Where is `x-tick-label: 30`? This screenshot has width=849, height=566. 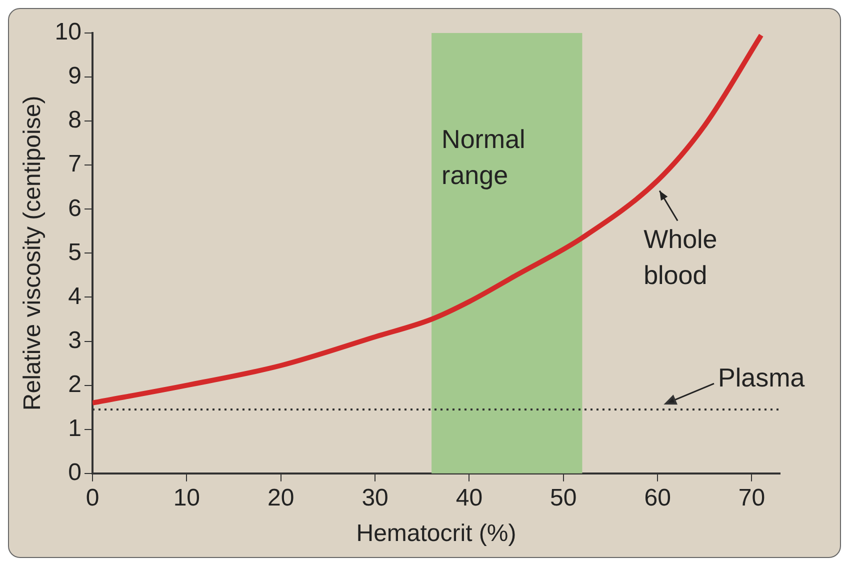
x-tick-label: 30 is located at coordinates (375, 498).